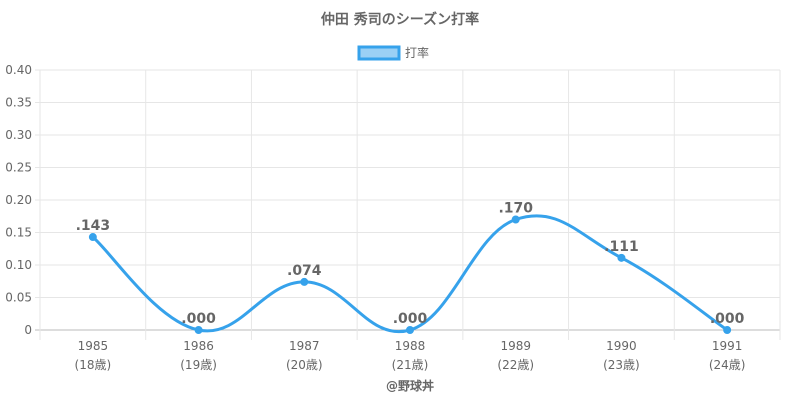 This screenshot has height=400, width=800. What do you see at coordinates (727, 365) in the screenshot?
I see `x-tick-sublabel: (24歳)` at bounding box center [727, 365].